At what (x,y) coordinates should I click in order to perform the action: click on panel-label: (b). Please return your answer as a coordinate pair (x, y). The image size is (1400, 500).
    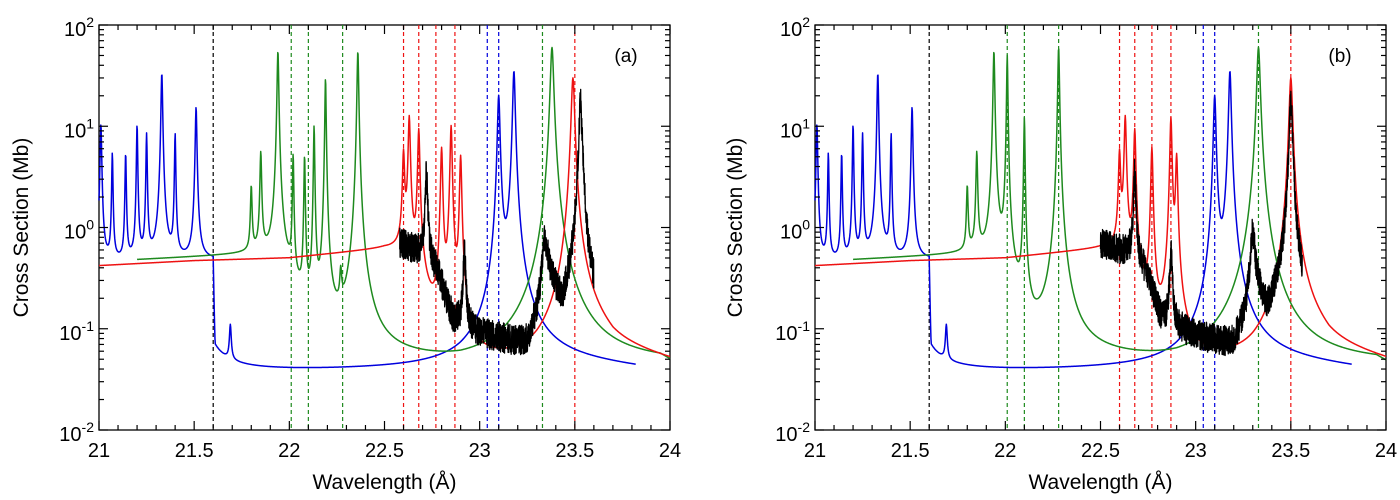
    Looking at the image, I should click on (1339, 56).